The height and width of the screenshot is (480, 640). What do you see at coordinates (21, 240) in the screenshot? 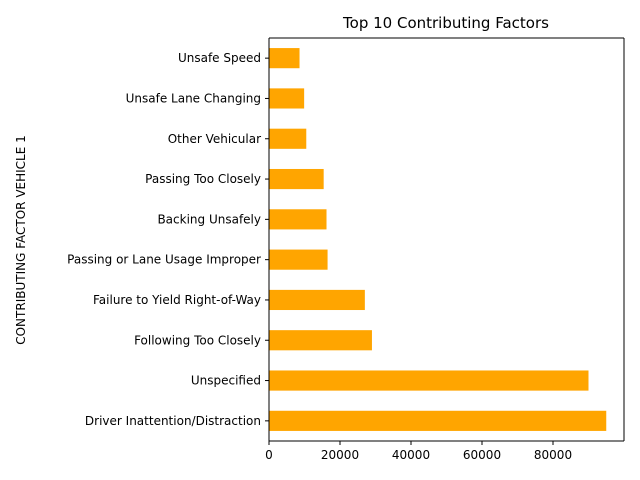
I see `y-axis-label: CONTRIBUTING FACTOR VEHICLE 1` at bounding box center [21, 240].